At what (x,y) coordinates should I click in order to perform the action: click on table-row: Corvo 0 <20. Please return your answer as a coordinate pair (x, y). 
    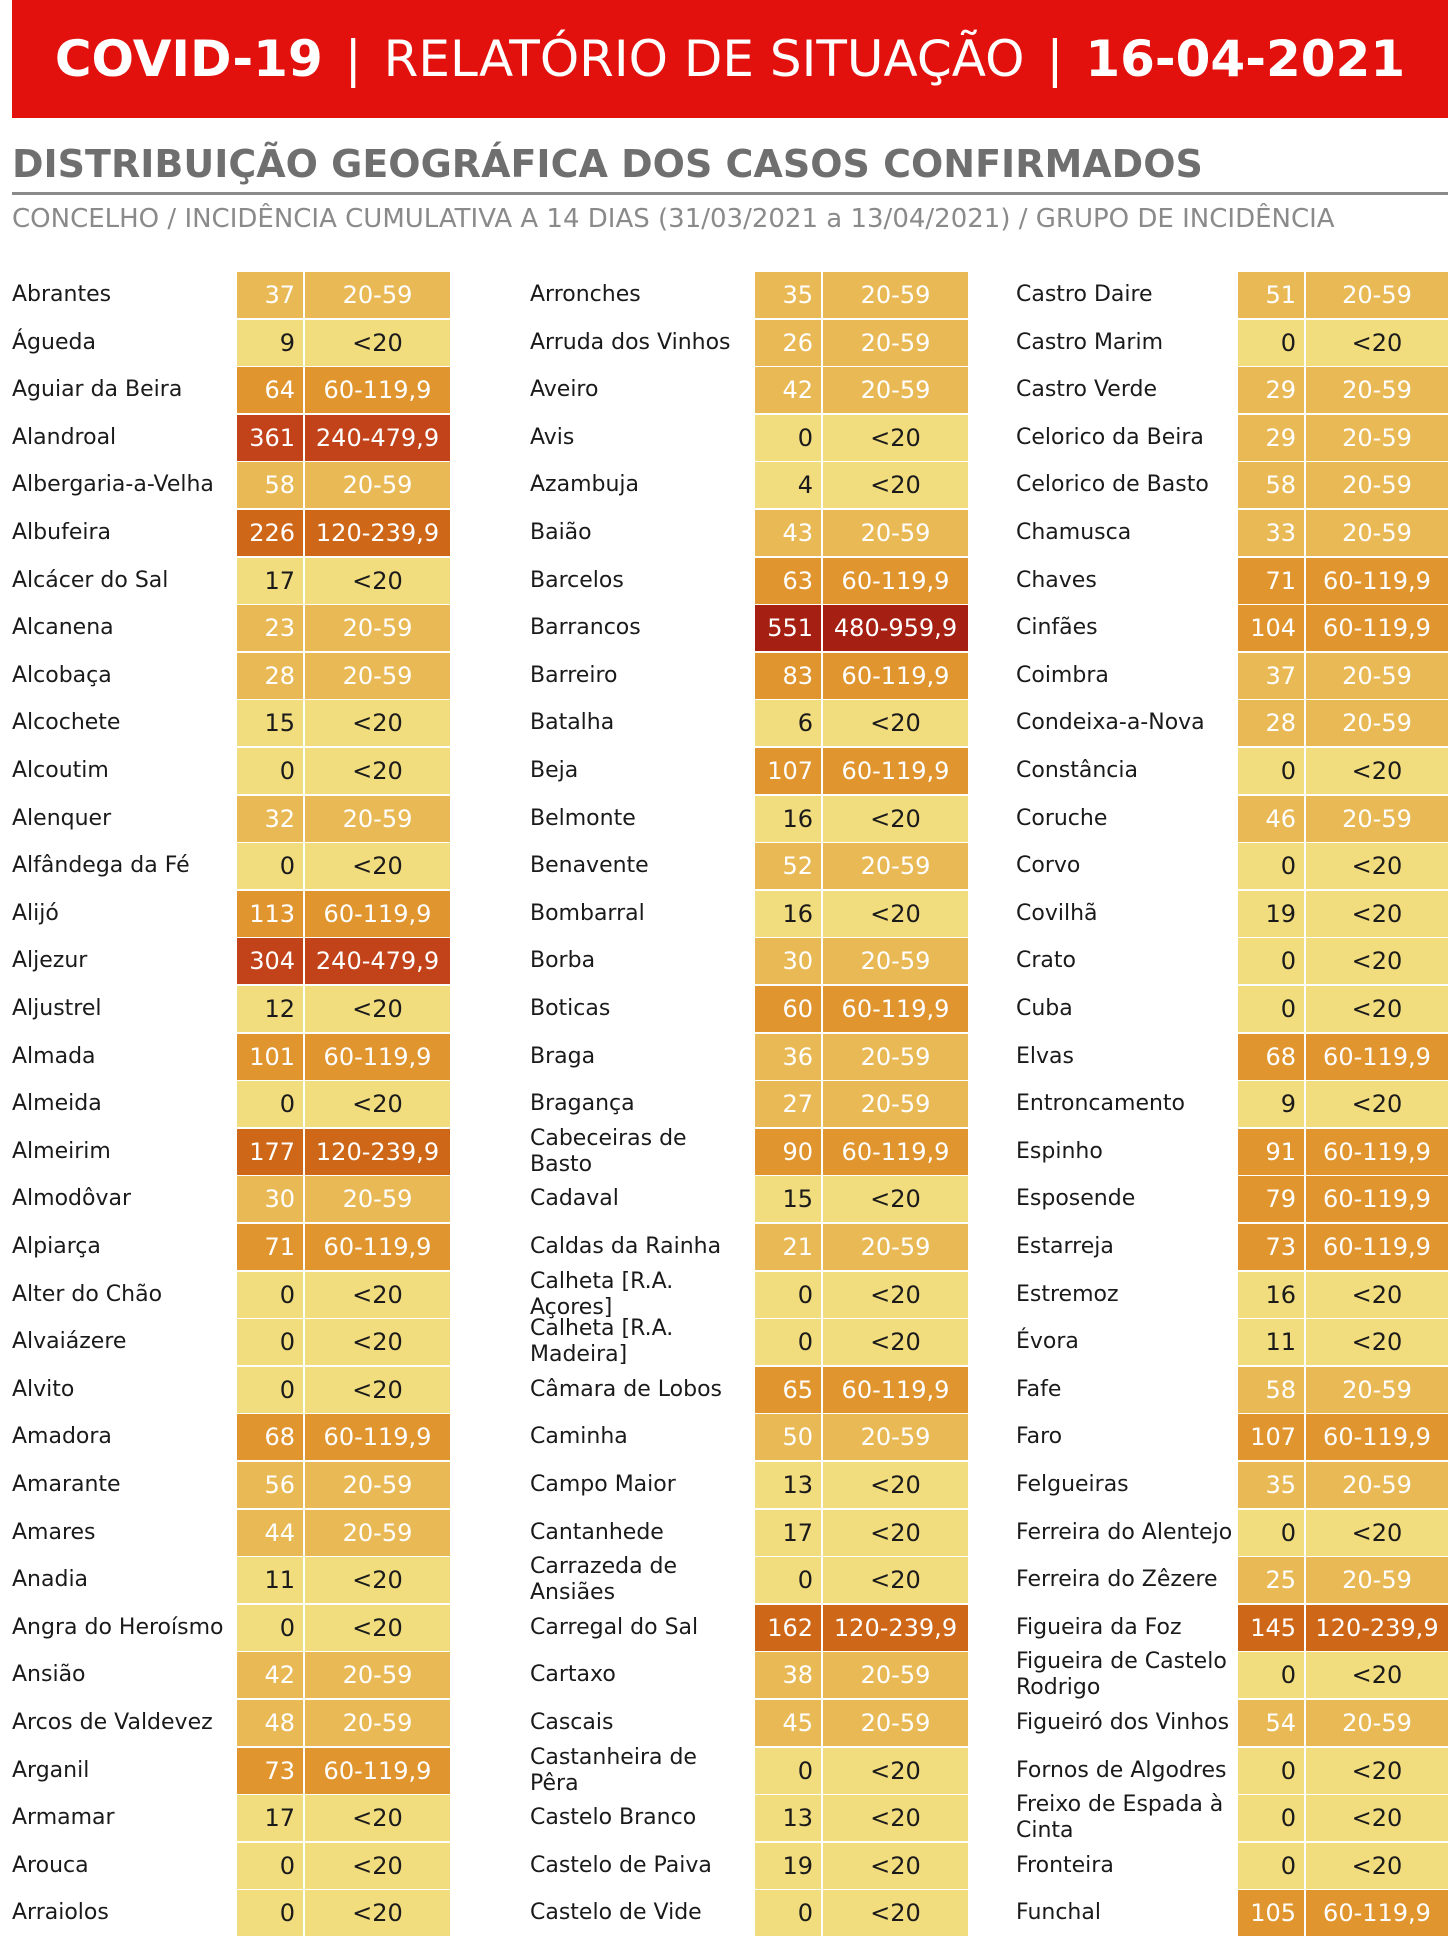
    Looking at the image, I should click on (1232, 866).